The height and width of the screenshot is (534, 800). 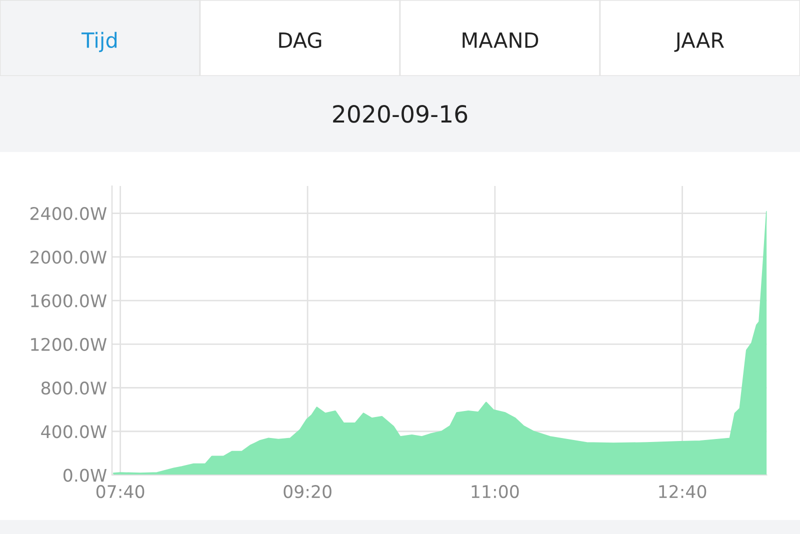 What do you see at coordinates (68, 257) in the screenshot?
I see `y-tick-label: 2000.0W` at bounding box center [68, 257].